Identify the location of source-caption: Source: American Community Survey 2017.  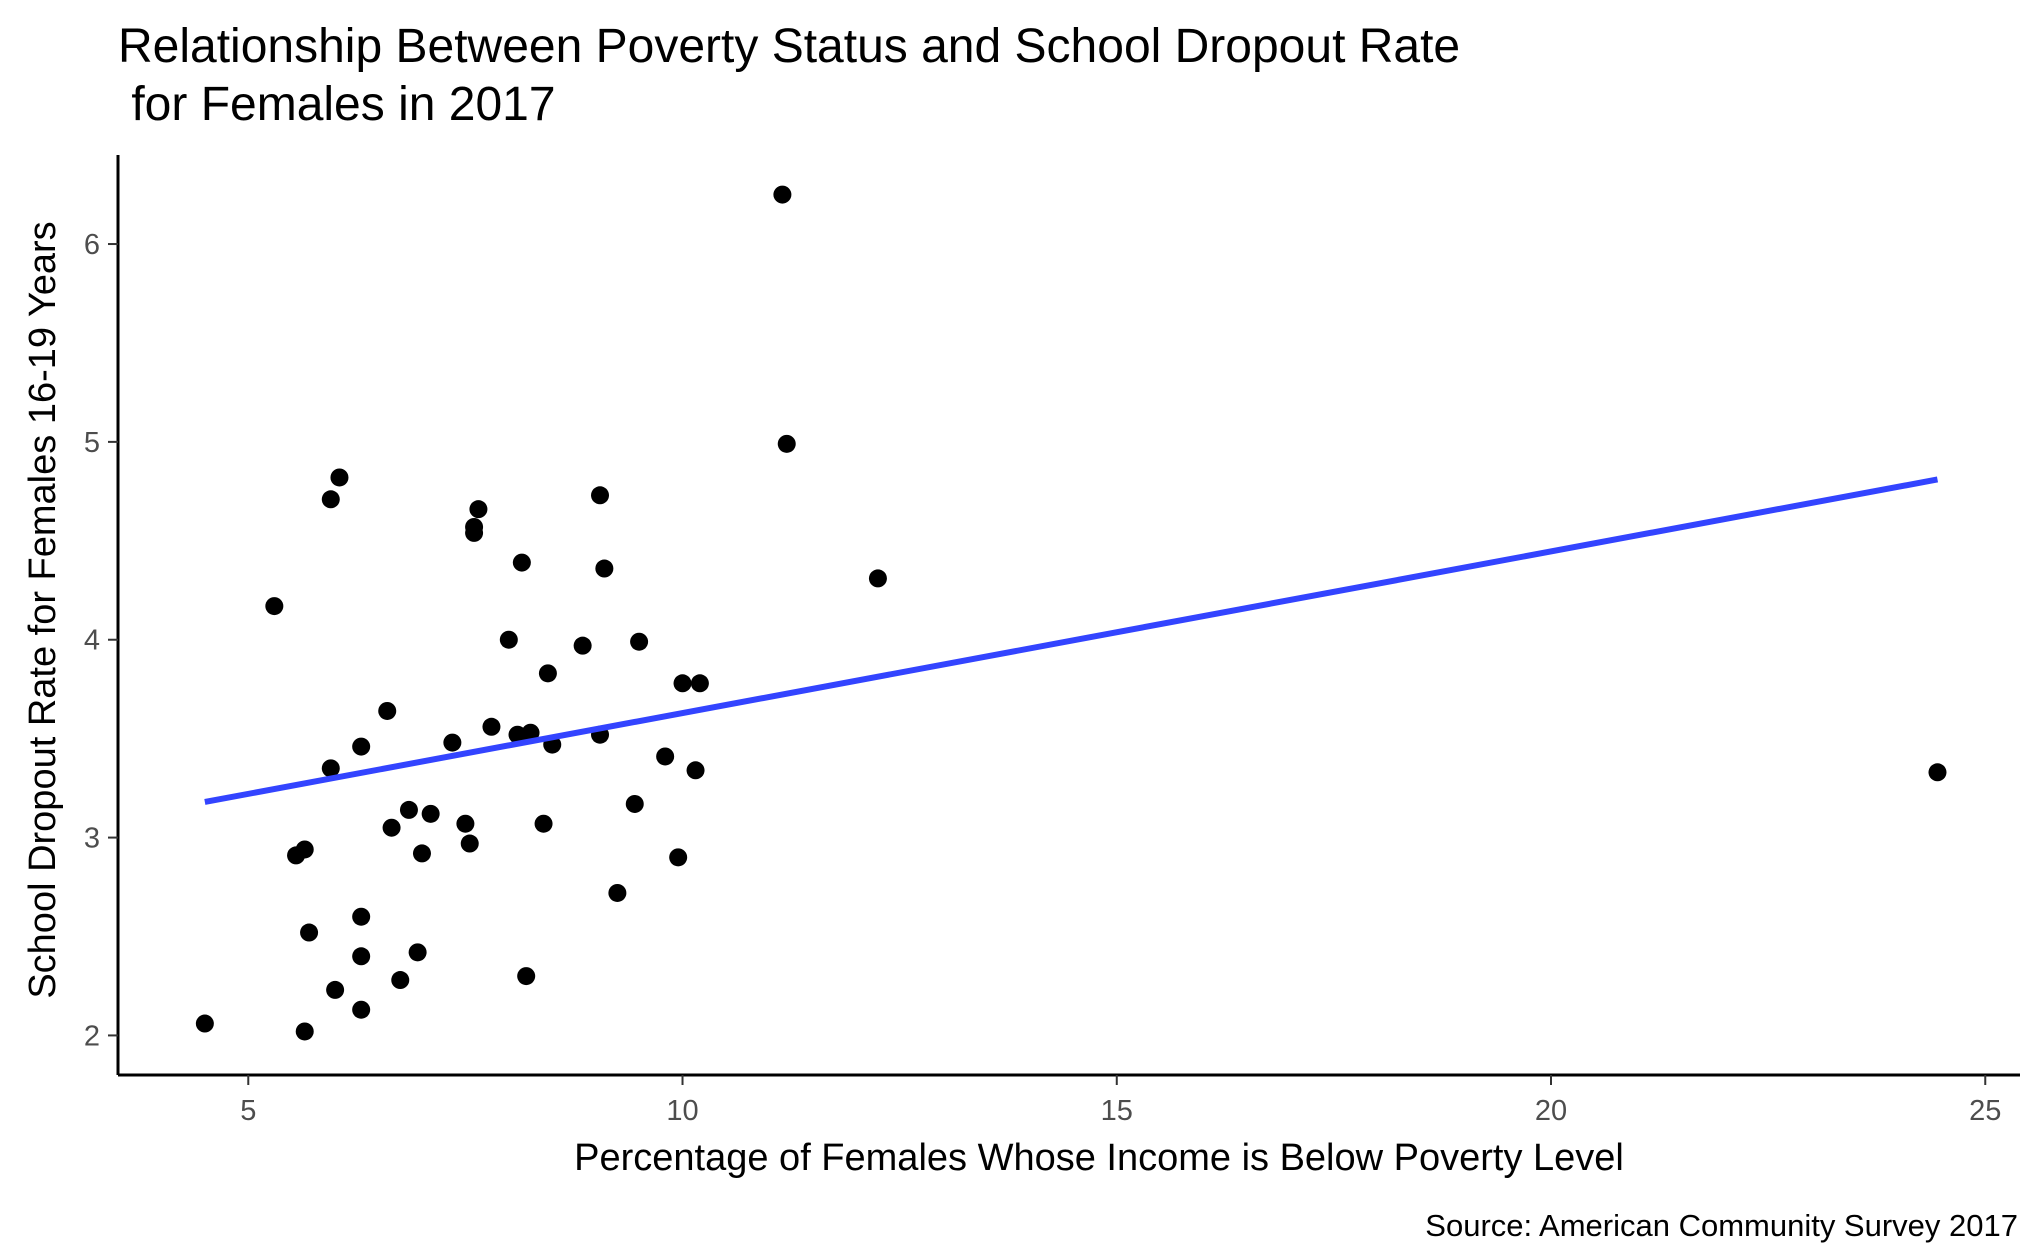
(1721, 1225).